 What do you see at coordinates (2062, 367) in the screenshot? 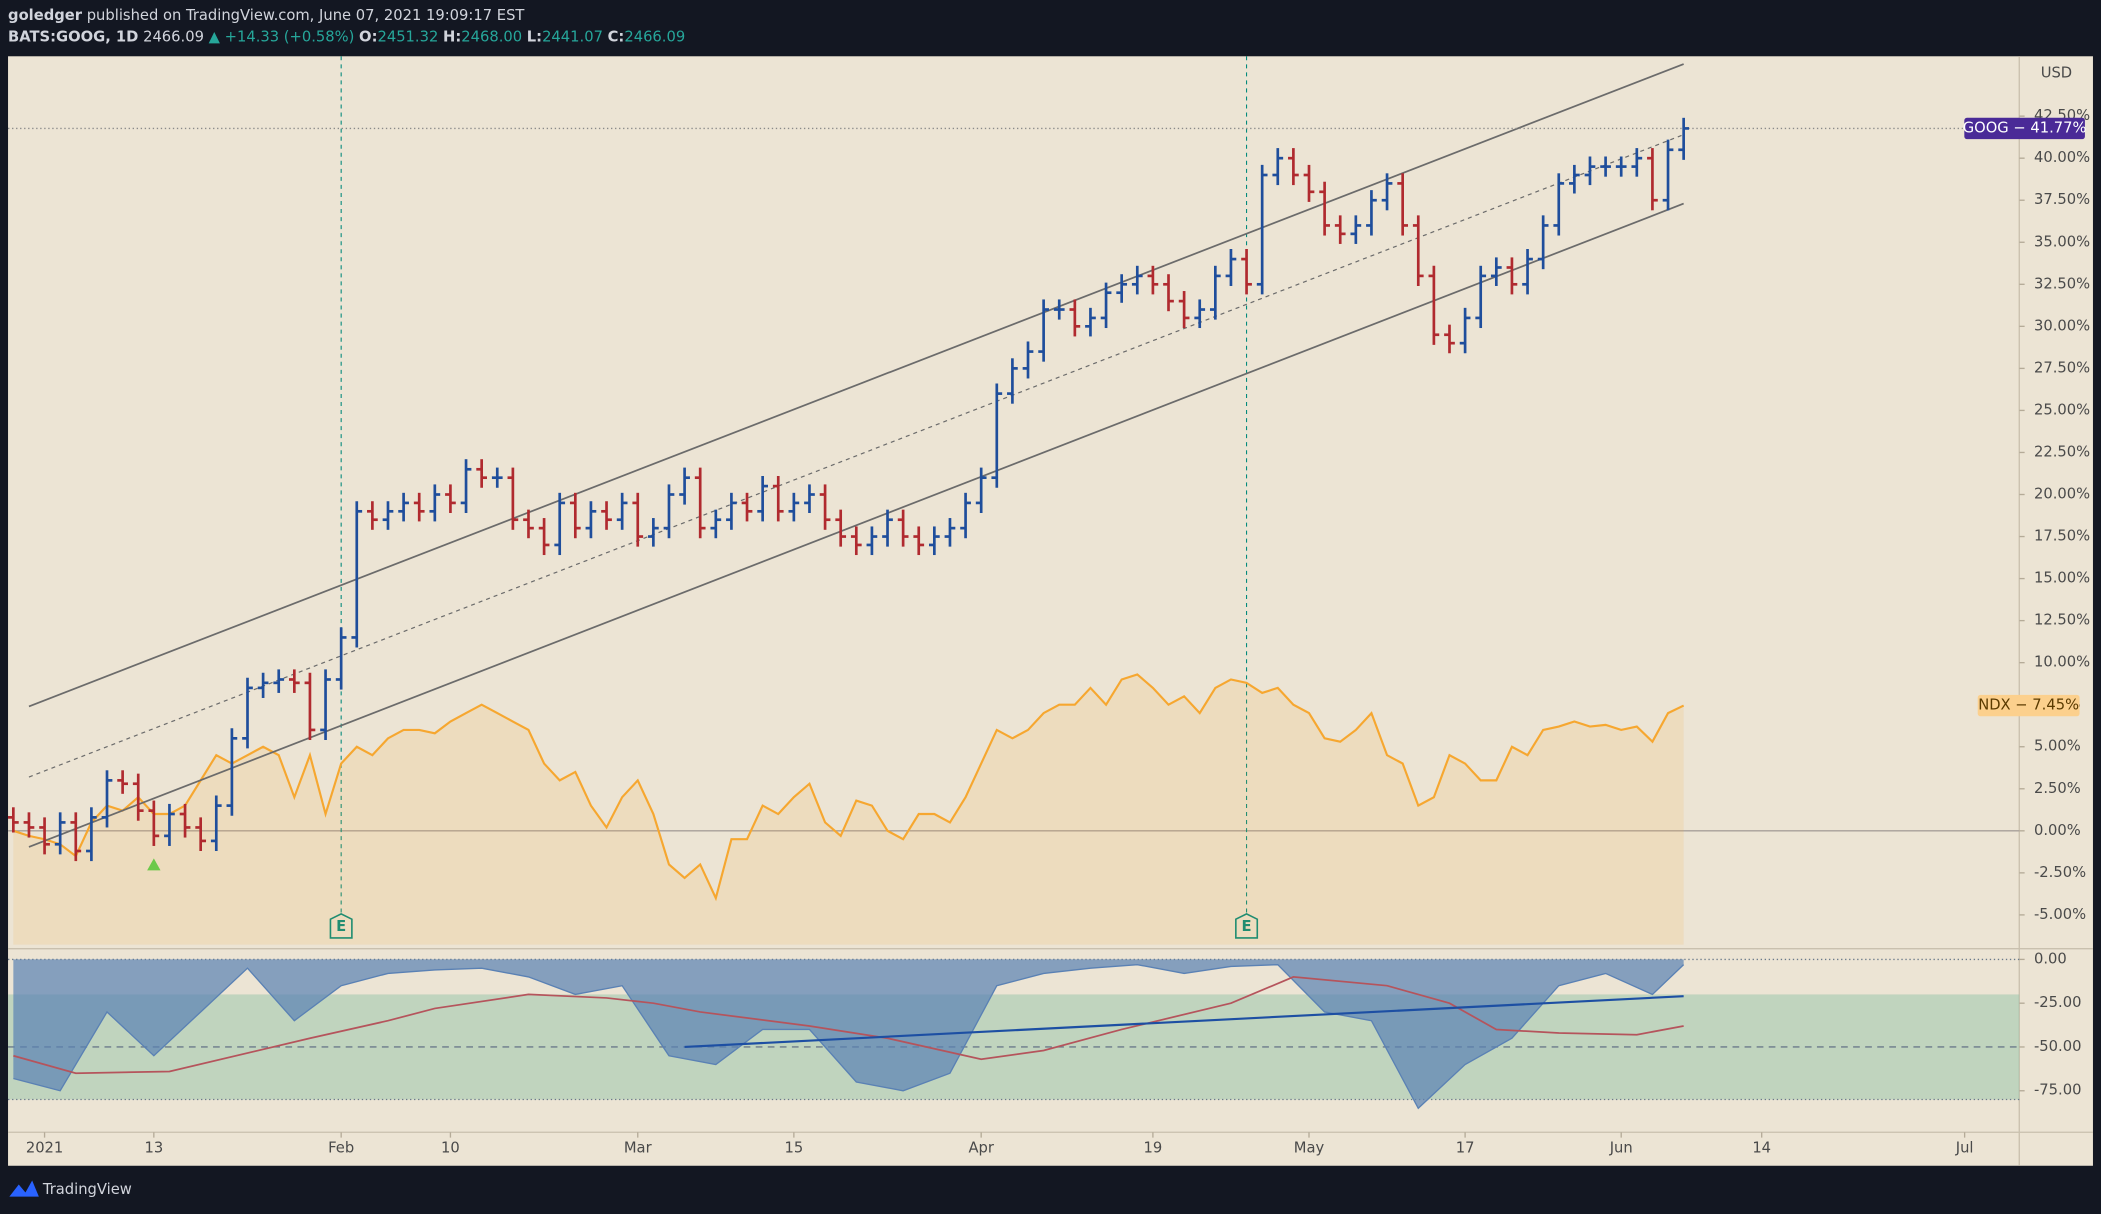
I see `y-tick-label: 27.50%` at bounding box center [2062, 367].